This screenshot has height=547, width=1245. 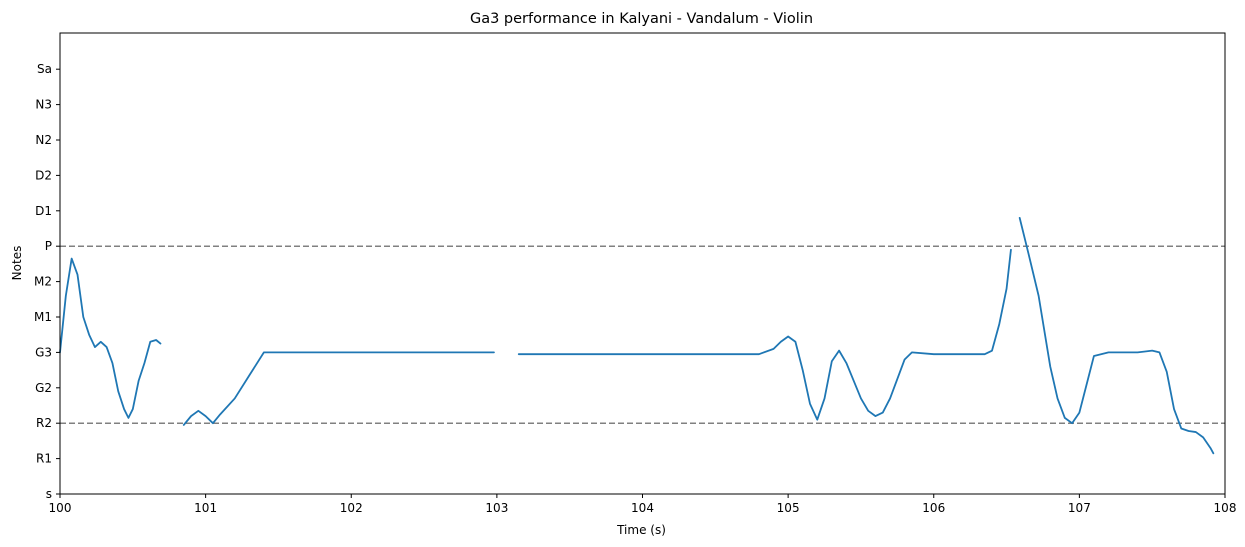 I want to click on y-tick-label: s, so click(x=49, y=494).